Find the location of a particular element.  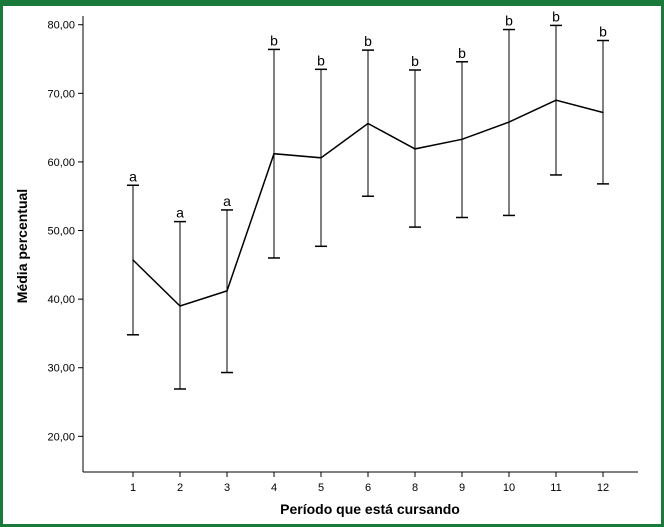

y-tick-label: 50,00 is located at coordinates (61, 232).